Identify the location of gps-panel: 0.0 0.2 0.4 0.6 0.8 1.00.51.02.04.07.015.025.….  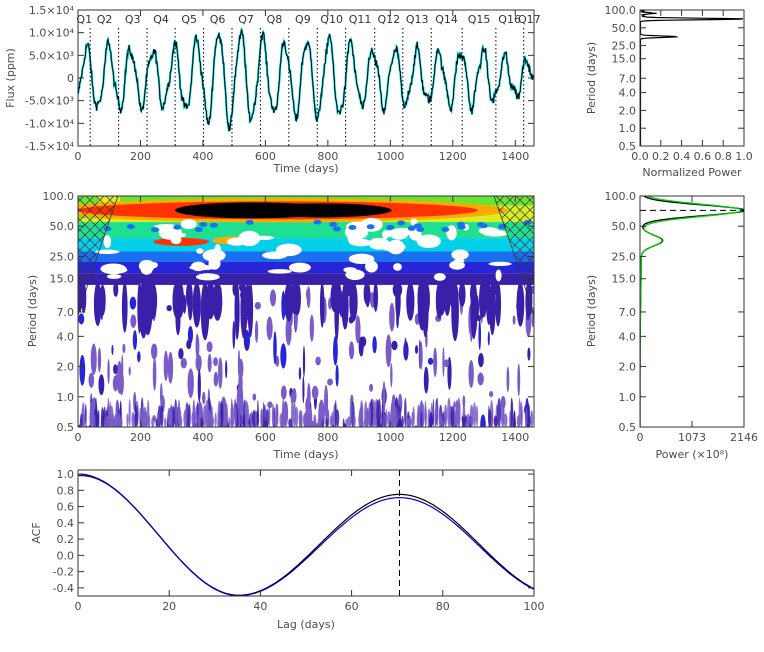
(669, 91).